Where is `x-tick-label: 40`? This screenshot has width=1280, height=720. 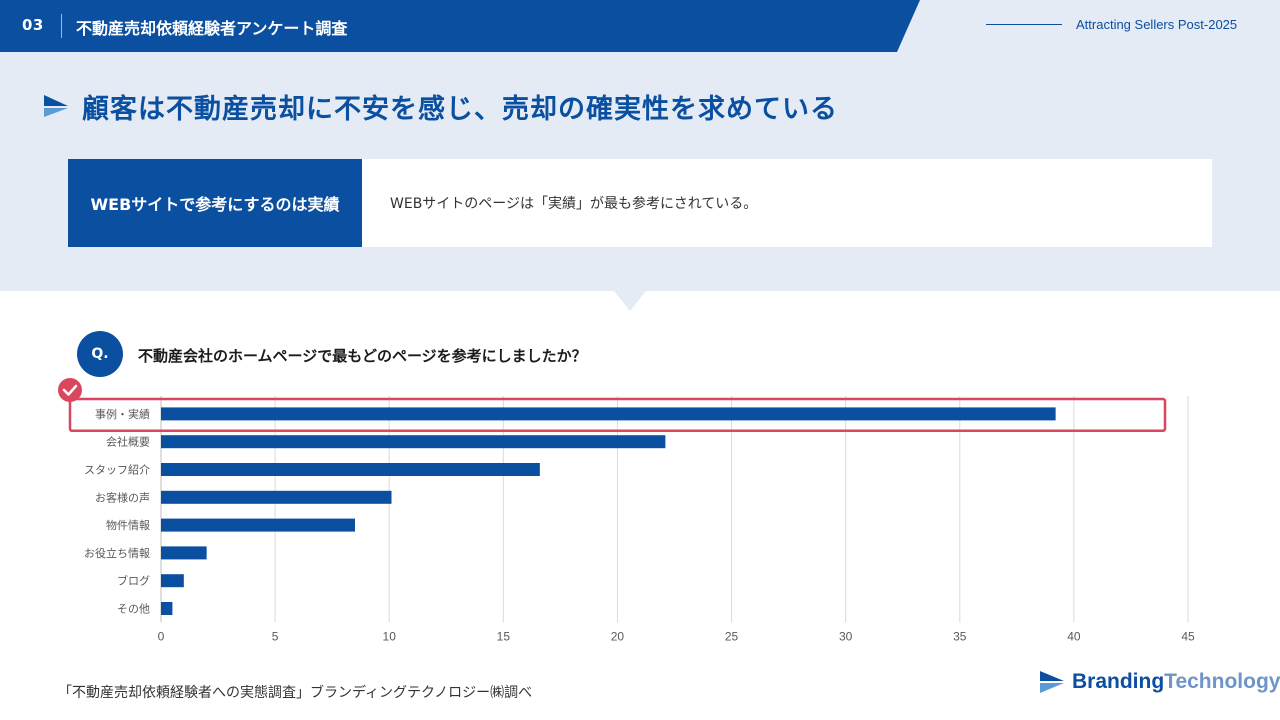
x-tick-label: 40 is located at coordinates (1074, 636).